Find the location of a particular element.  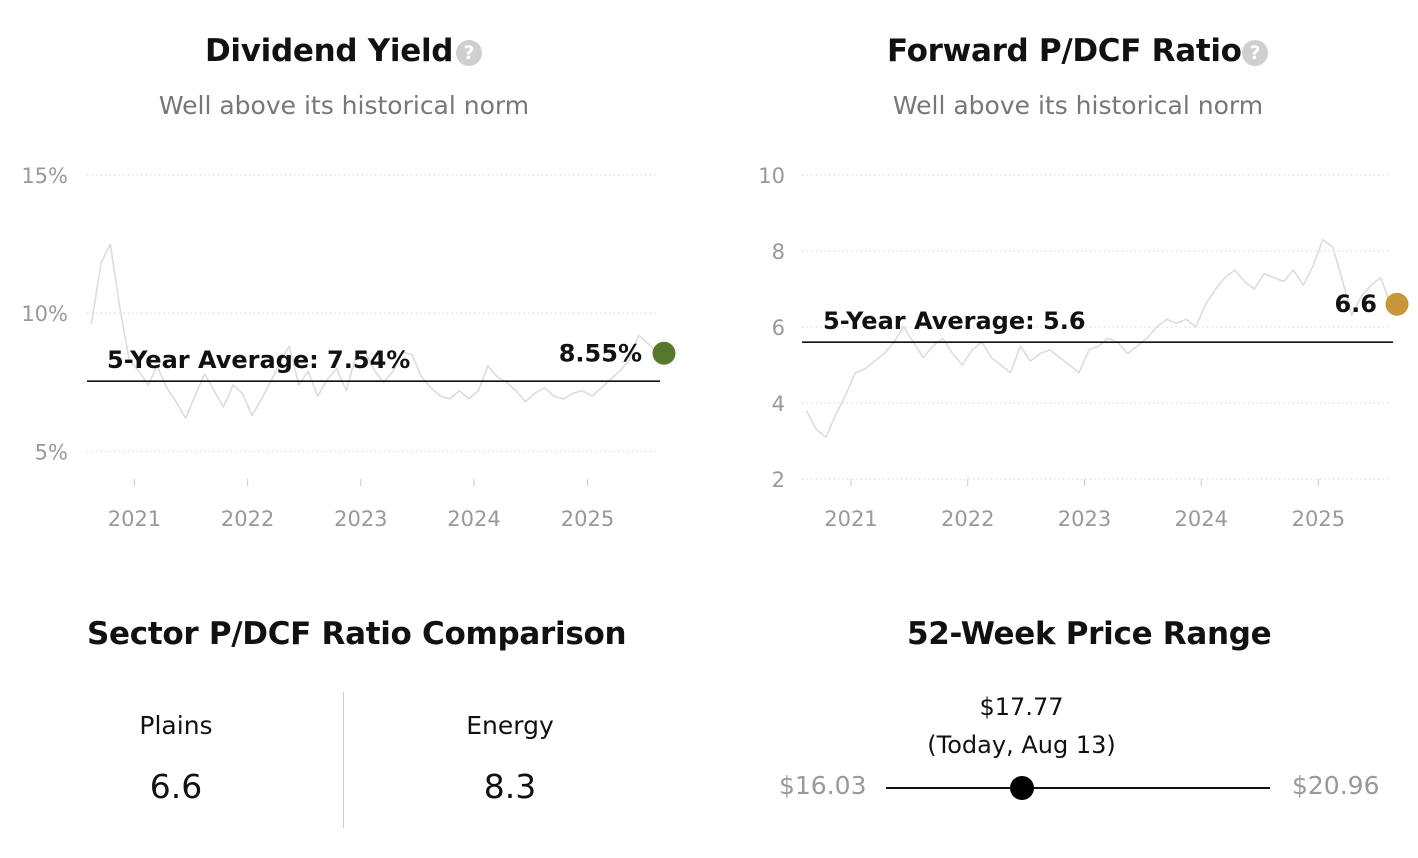

price-range-track is located at coordinates (1078, 788).